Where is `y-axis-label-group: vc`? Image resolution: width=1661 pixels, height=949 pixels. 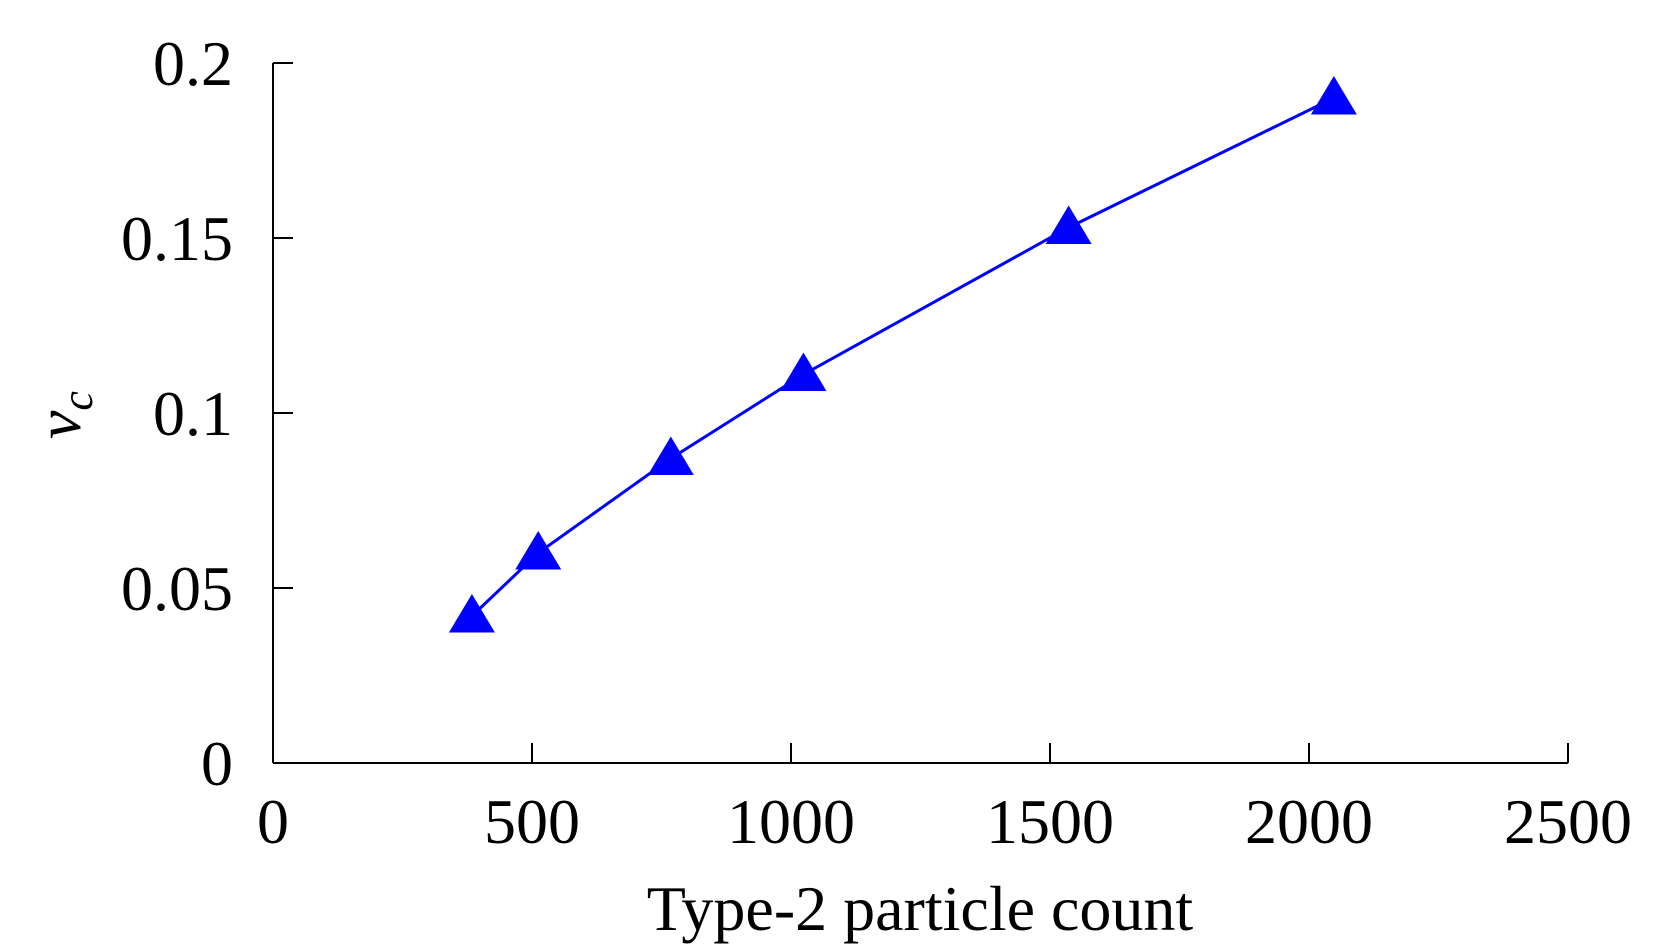
y-axis-label-group: vc is located at coordinates (62, 415).